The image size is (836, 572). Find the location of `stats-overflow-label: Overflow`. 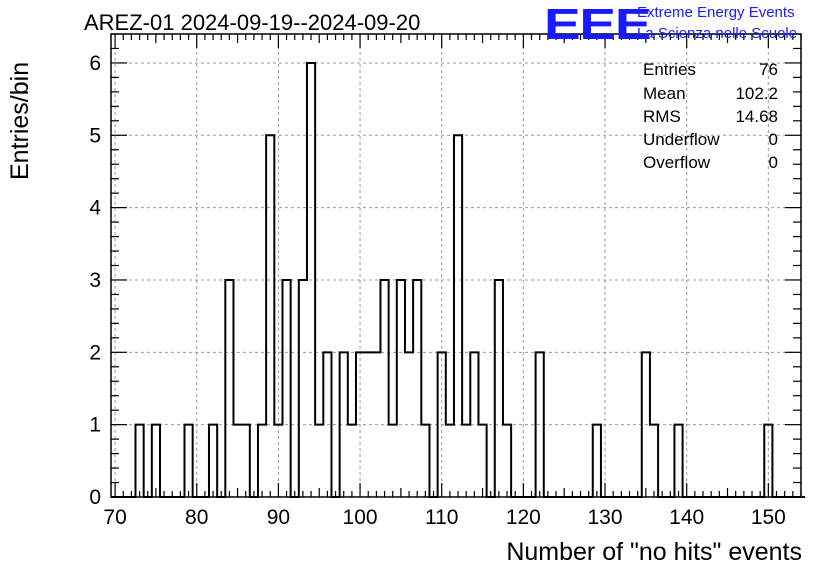

stats-overflow-label: Overflow is located at coordinates (677, 162).